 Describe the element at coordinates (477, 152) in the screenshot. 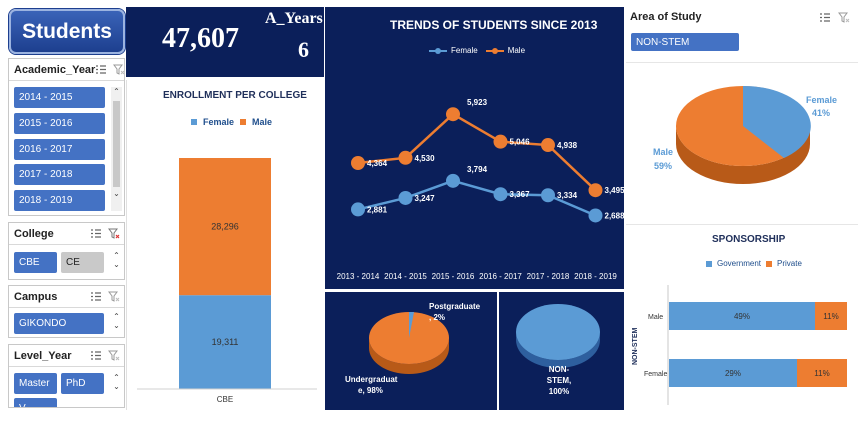

I see `line-male` at that location.